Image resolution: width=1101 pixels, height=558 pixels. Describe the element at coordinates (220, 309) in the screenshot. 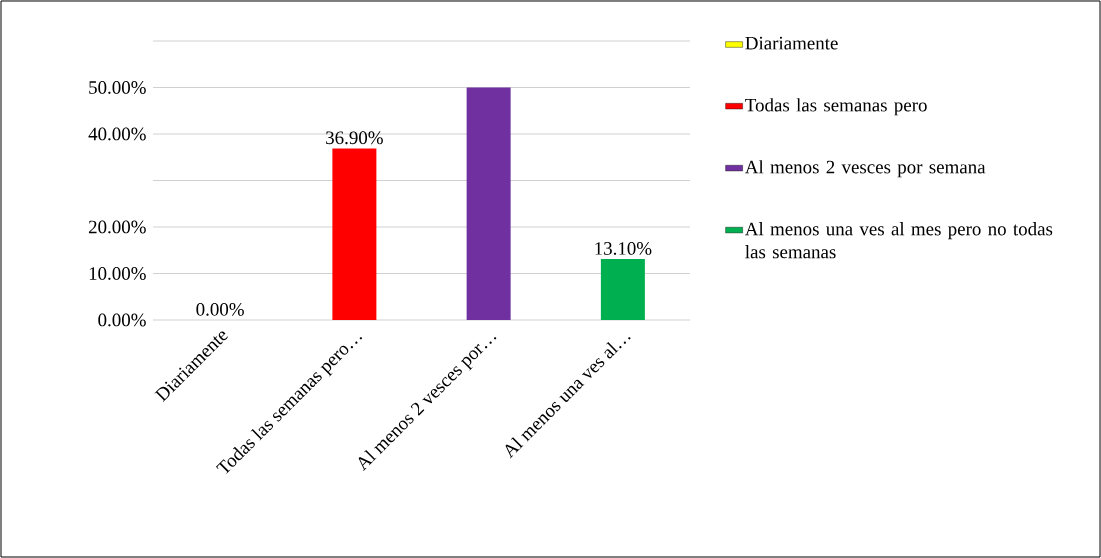

I see `data-label: 0.00%` at that location.